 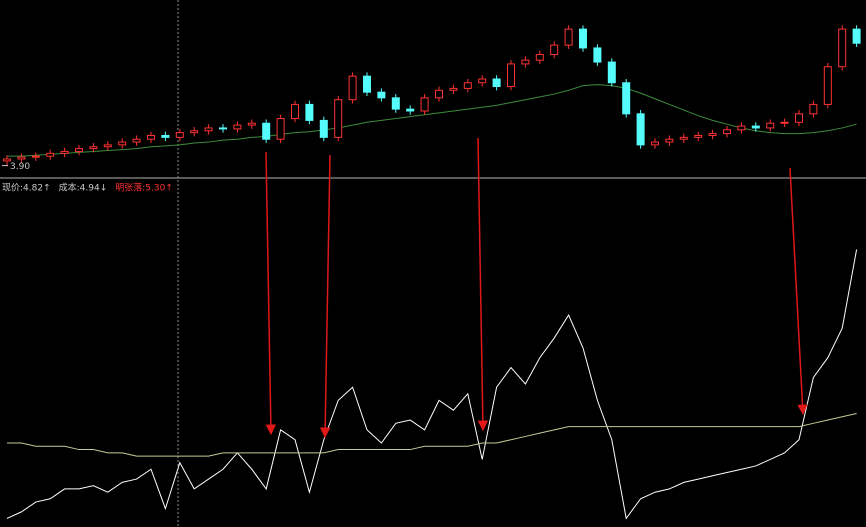 What do you see at coordinates (432, 434) in the screenshot?
I see `indicator-line` at bounding box center [432, 434].